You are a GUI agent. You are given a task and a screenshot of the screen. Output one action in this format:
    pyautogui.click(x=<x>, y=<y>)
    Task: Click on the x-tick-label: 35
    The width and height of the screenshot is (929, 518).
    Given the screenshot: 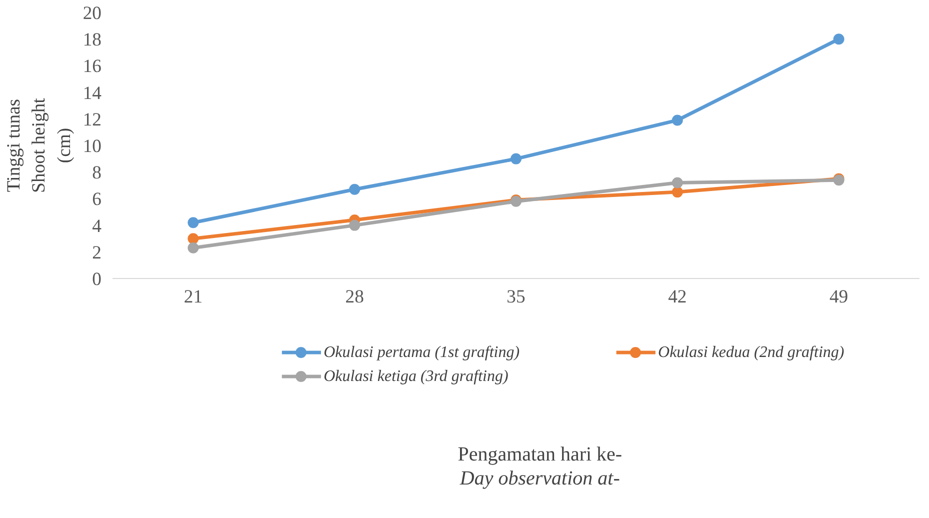 What is the action you would take?
    pyautogui.click(x=516, y=297)
    